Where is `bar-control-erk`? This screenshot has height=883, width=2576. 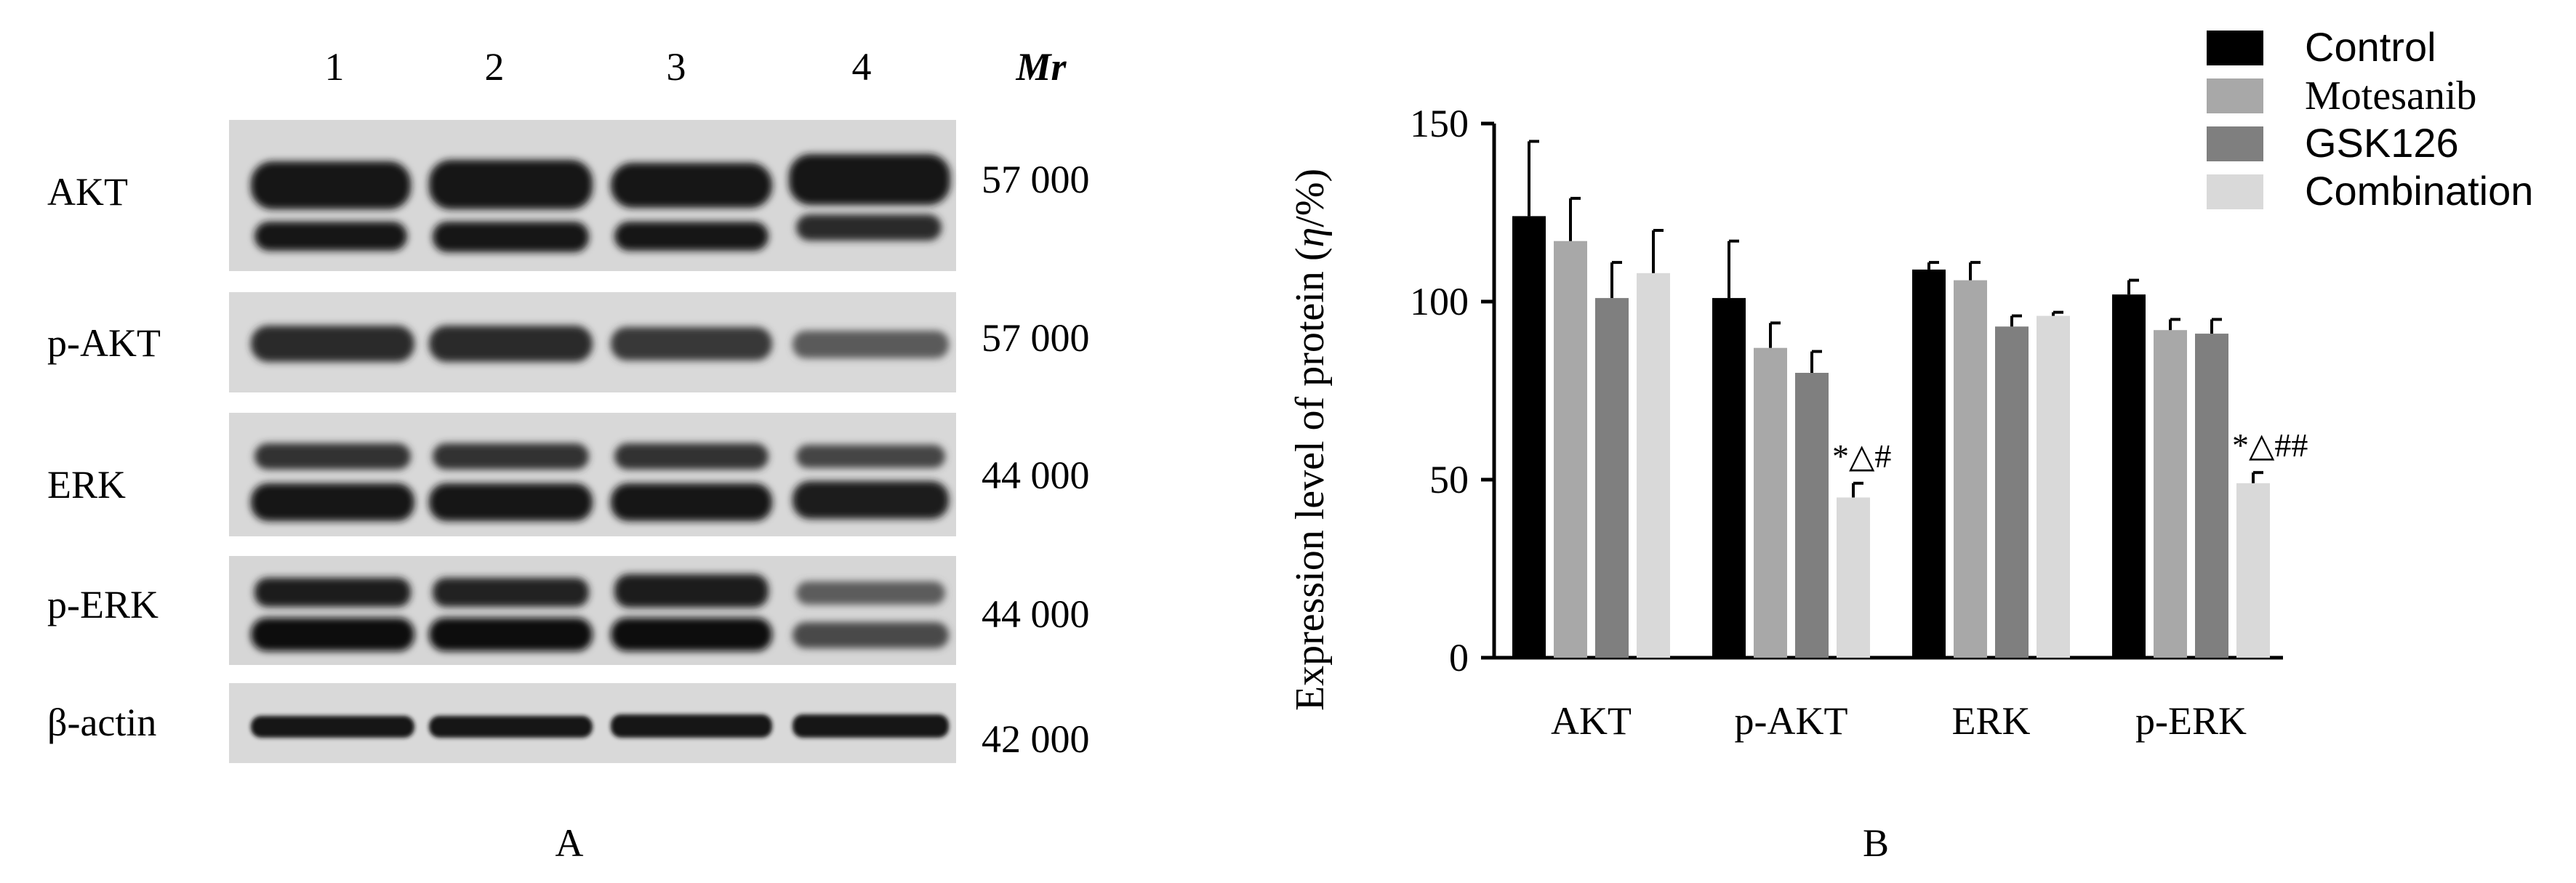 bar-control-erk is located at coordinates (1929, 464).